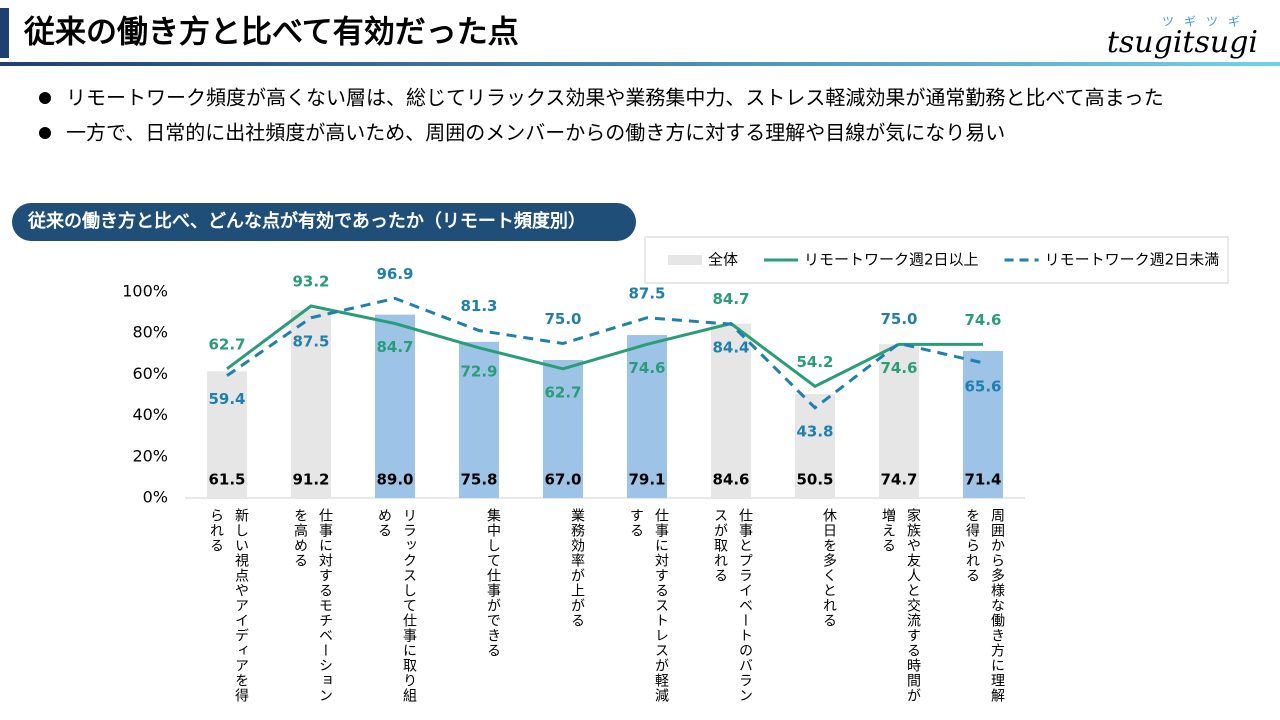 The width and height of the screenshot is (1280, 720). What do you see at coordinates (228, 605) in the screenshot?
I see `x-tick-label: 新しい視点やアイディアを得られる` at bounding box center [228, 605].